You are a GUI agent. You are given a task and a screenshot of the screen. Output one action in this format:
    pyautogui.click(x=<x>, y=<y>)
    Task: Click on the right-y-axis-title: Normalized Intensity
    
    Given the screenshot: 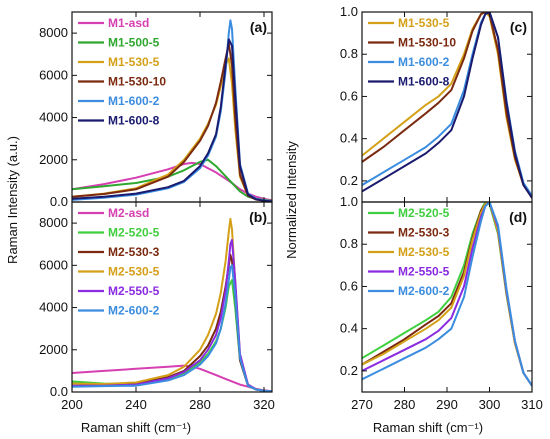 What is the action you would take?
    pyautogui.click(x=291, y=200)
    